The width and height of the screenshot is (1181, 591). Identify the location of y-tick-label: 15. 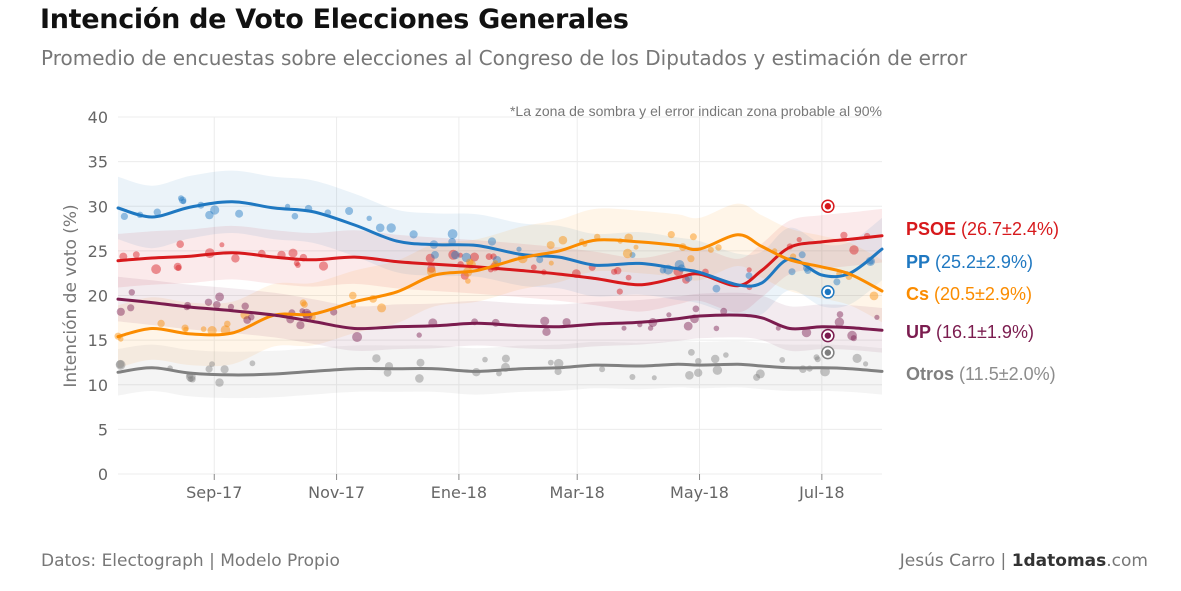
(98, 340).